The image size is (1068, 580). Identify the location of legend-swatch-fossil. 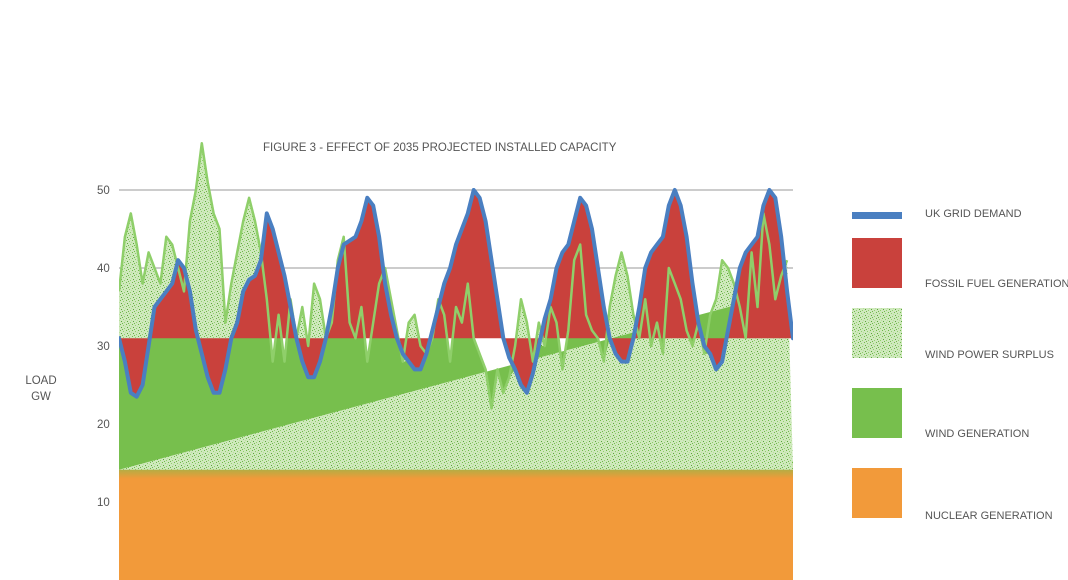
(877, 263).